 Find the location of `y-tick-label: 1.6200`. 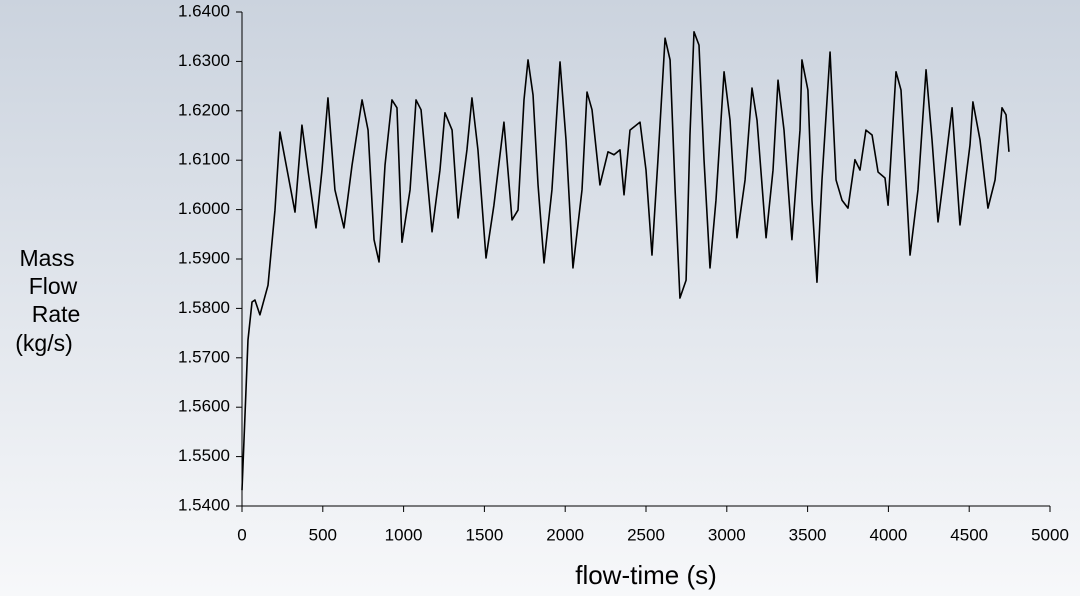

y-tick-label: 1.6200 is located at coordinates (204, 109).